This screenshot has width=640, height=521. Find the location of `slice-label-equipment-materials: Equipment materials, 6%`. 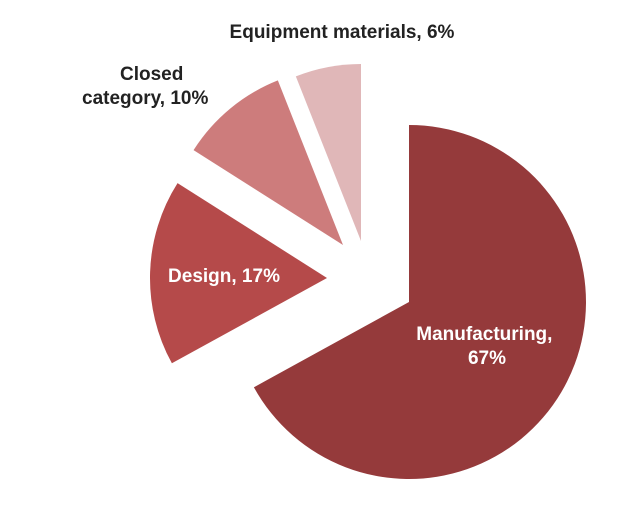

slice-label-equipment-materials: Equipment materials, 6% is located at coordinates (342, 32).